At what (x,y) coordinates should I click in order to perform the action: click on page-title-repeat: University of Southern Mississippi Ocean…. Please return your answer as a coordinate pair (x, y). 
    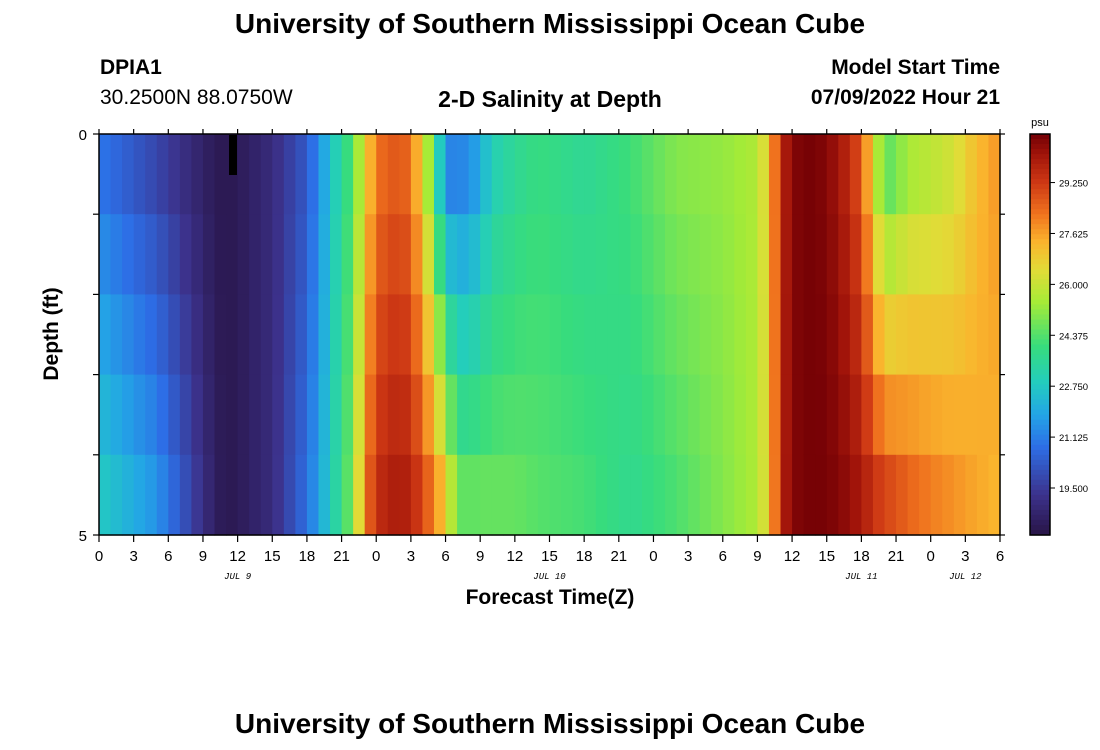
    Looking at the image, I should click on (550, 723).